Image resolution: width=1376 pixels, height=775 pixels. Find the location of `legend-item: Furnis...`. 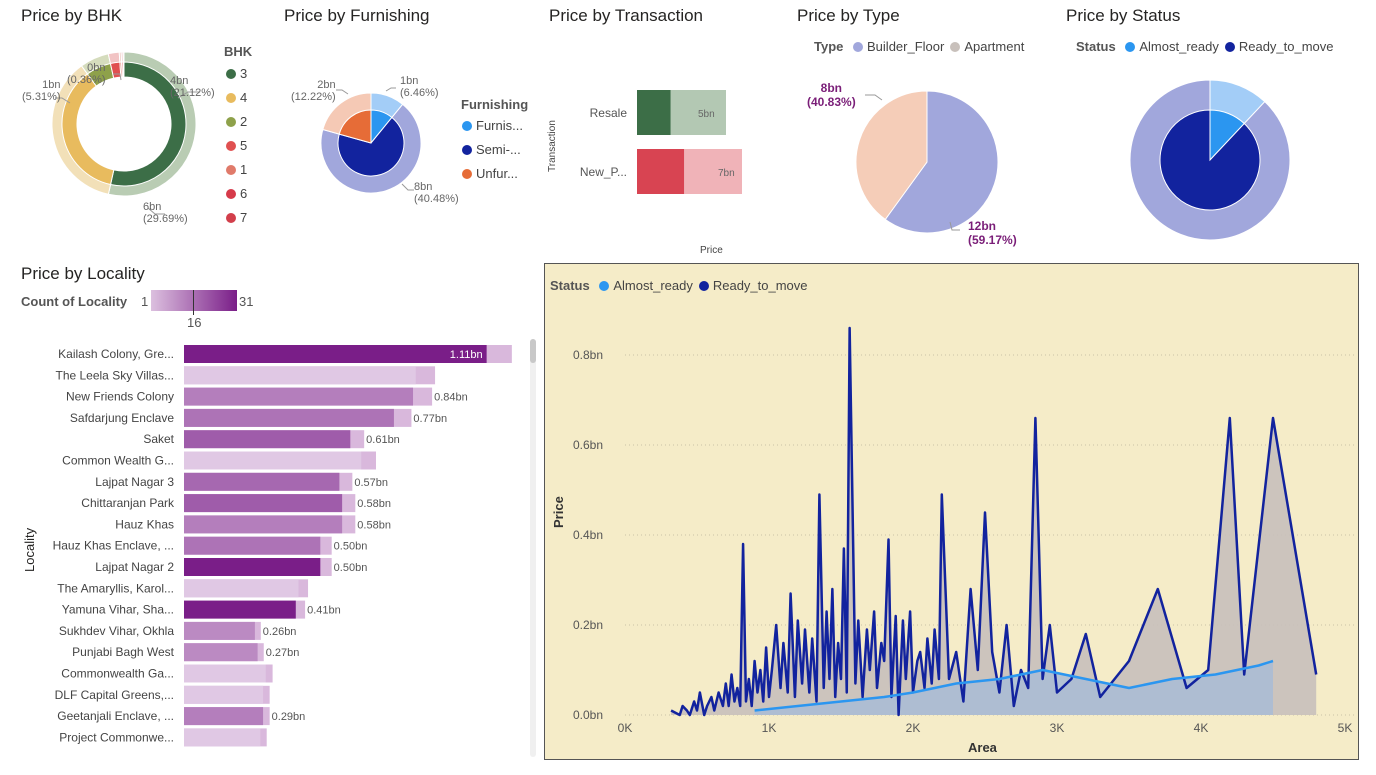

legend-item: Furnis... is located at coordinates (492, 125).